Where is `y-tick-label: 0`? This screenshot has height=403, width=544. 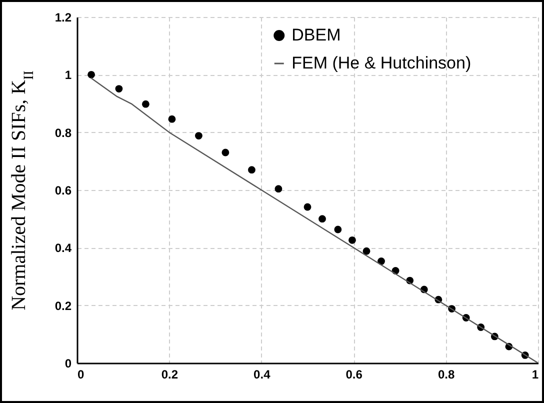
y-tick-label: 0 is located at coordinates (68, 363).